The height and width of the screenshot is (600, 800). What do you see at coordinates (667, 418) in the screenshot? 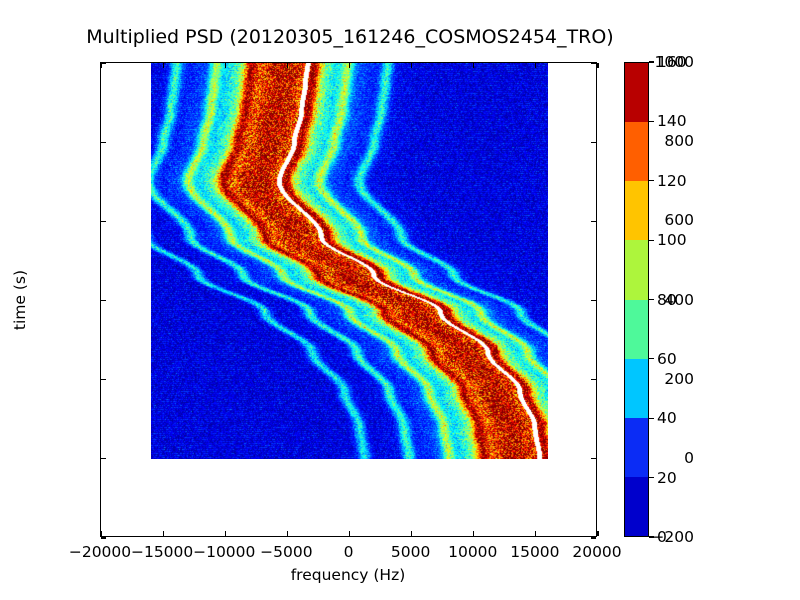
I see `colorbar-tick-label: 40` at bounding box center [667, 418].